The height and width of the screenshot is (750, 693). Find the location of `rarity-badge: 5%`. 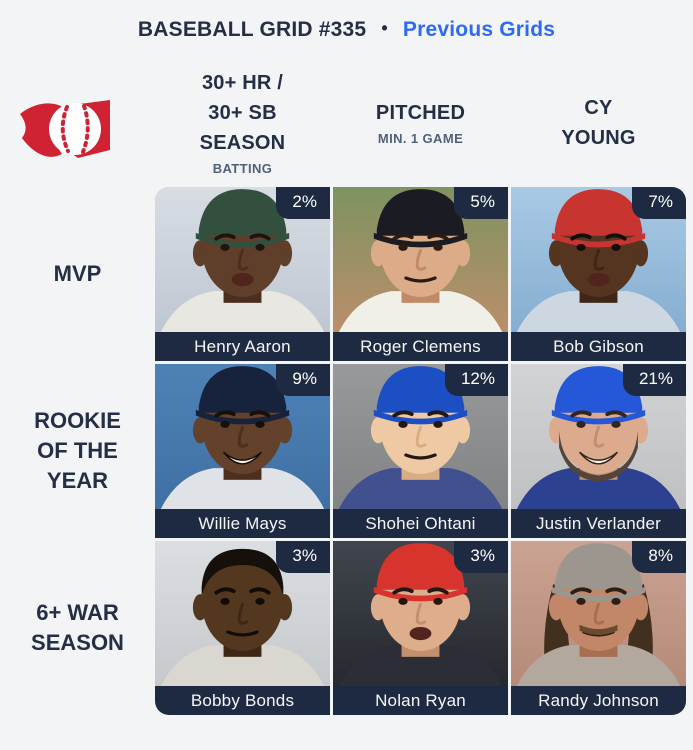

rarity-badge: 5% is located at coordinates (481, 203).